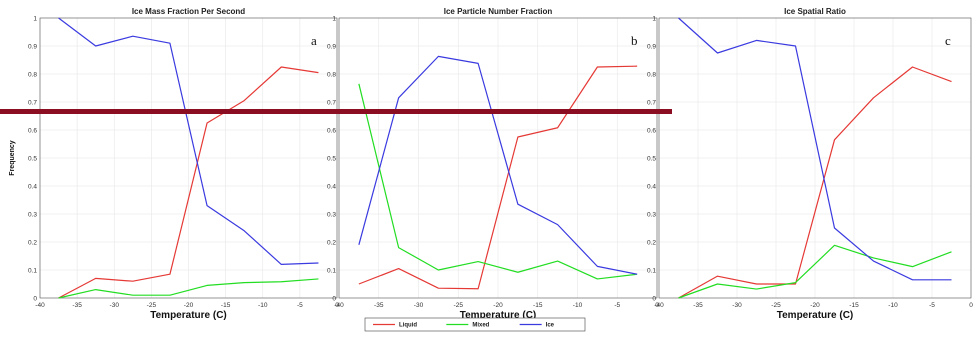  I want to click on panel-label: c, so click(948, 40).